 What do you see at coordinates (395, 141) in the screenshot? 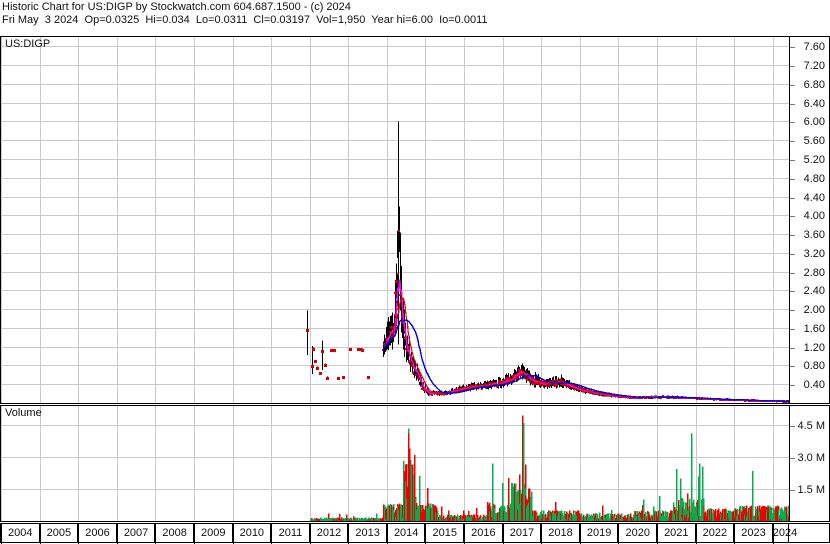
I see `price-gridline-horizontal` at bounding box center [395, 141].